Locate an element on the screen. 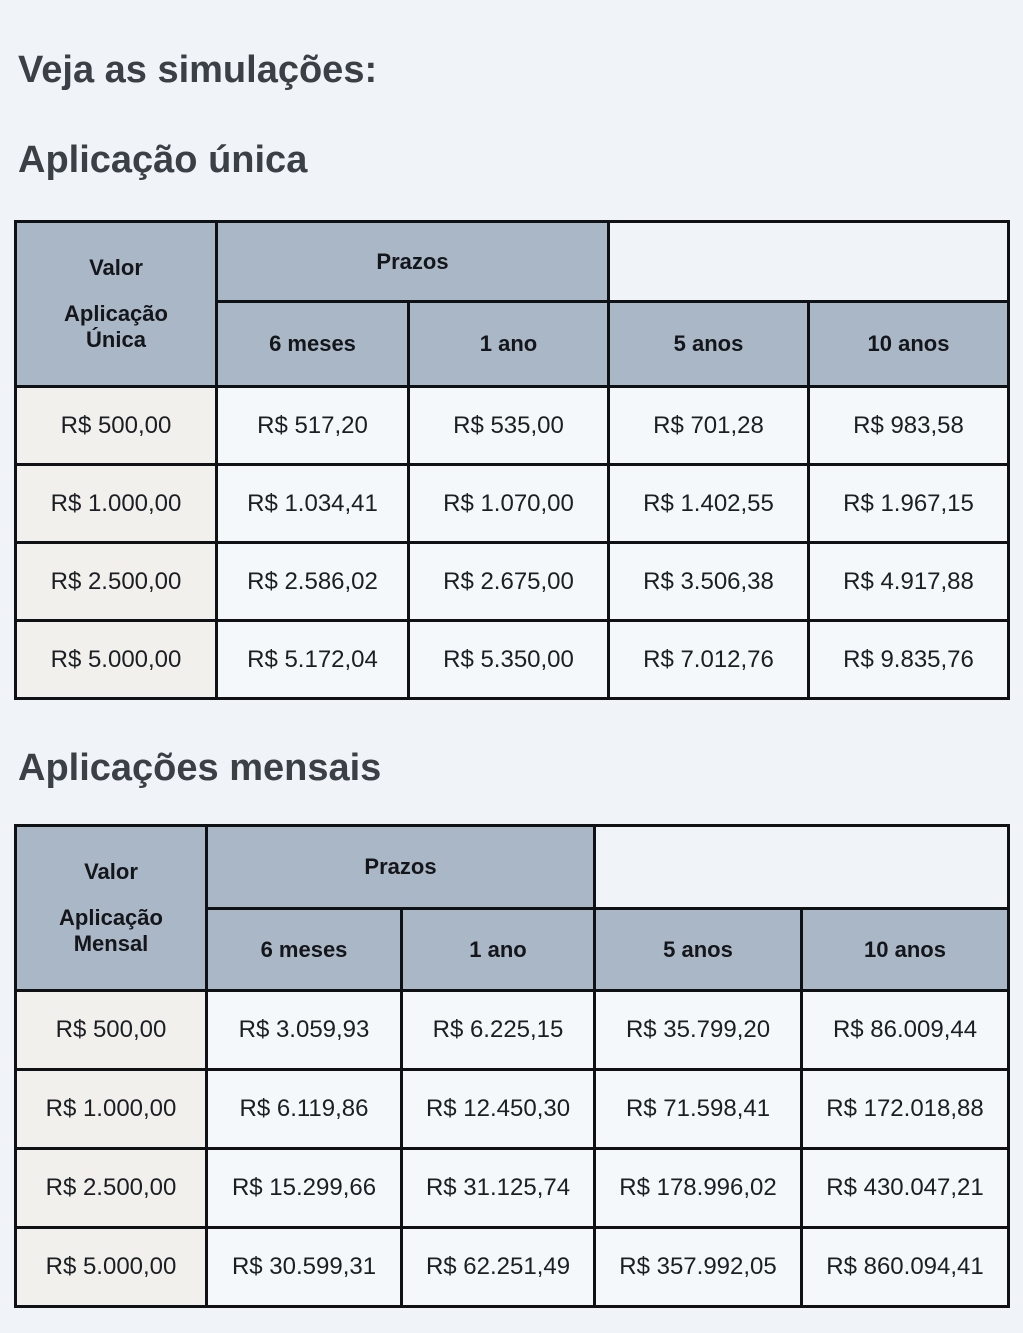 The height and width of the screenshot is (1333, 1023). value-cell: R$ 983,58 is located at coordinates (908, 425).